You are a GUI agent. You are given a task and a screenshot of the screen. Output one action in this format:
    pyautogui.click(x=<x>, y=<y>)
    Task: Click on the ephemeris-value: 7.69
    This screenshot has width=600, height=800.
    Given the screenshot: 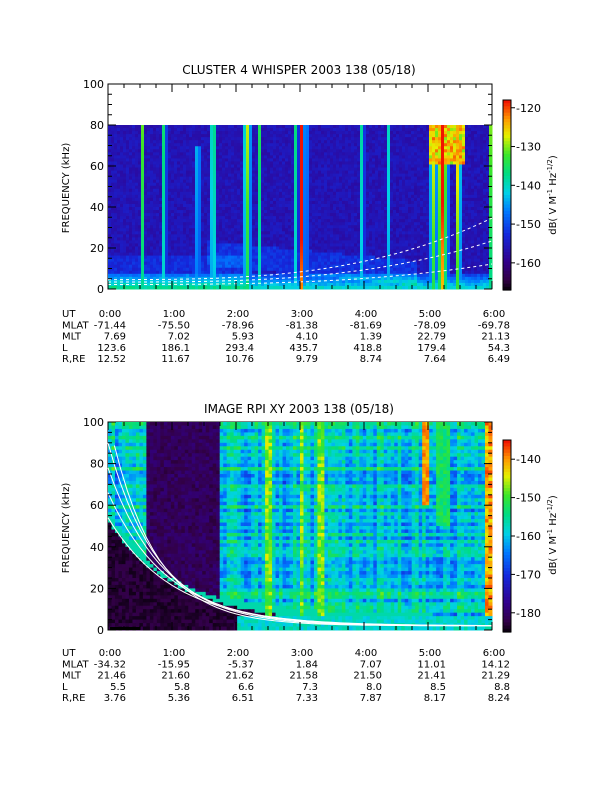 What is the action you would take?
    pyautogui.click(x=115, y=337)
    